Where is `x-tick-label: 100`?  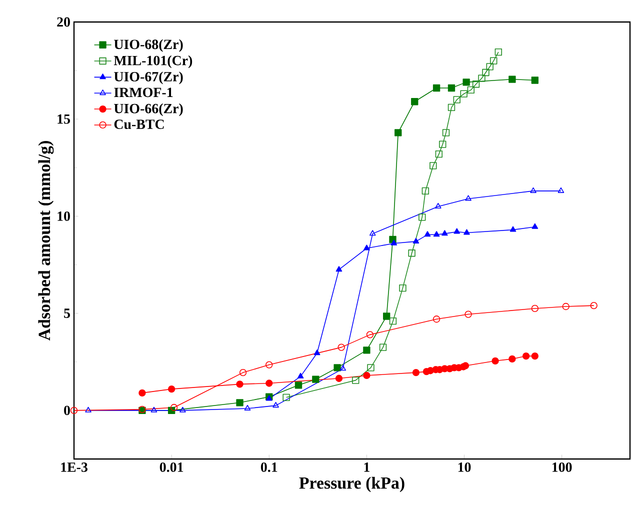
x-tick-label: 100 is located at coordinates (562, 467).